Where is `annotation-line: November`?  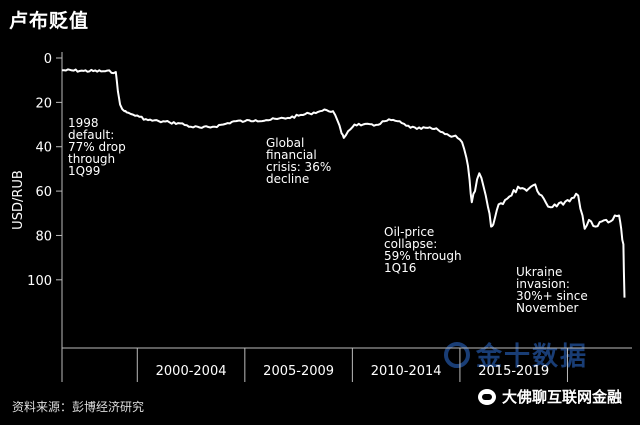 annotation-line: November is located at coordinates (547, 308).